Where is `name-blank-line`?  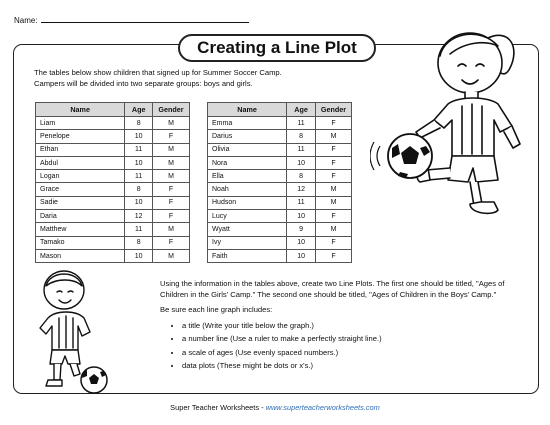 name-blank-line is located at coordinates (144, 18).